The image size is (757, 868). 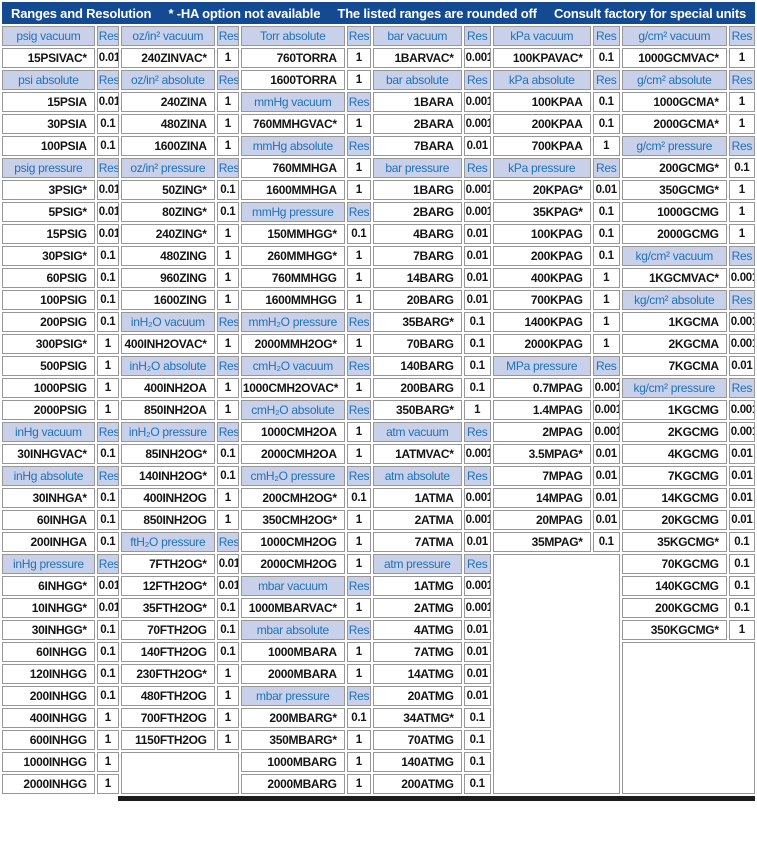 I want to click on range-cell: 1600ZINA, so click(x=167, y=146).